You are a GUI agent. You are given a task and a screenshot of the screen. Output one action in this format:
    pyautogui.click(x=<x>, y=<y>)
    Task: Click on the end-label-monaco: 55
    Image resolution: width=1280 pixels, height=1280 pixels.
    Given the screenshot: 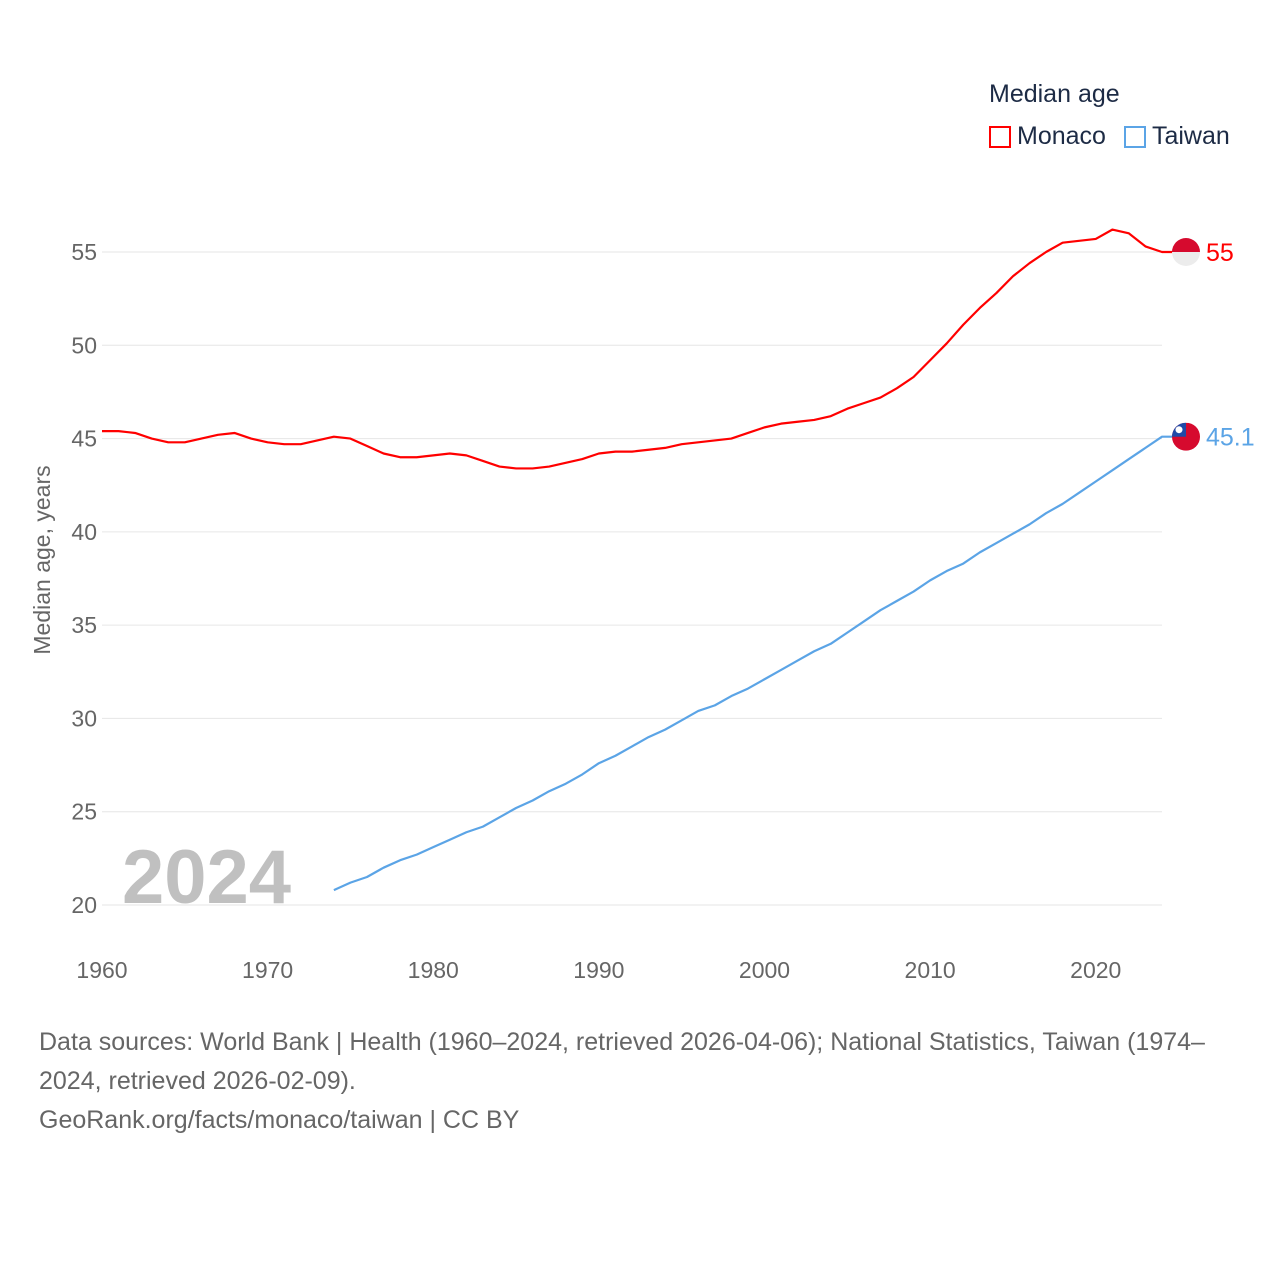 What is the action you would take?
    pyautogui.click(x=1220, y=253)
    